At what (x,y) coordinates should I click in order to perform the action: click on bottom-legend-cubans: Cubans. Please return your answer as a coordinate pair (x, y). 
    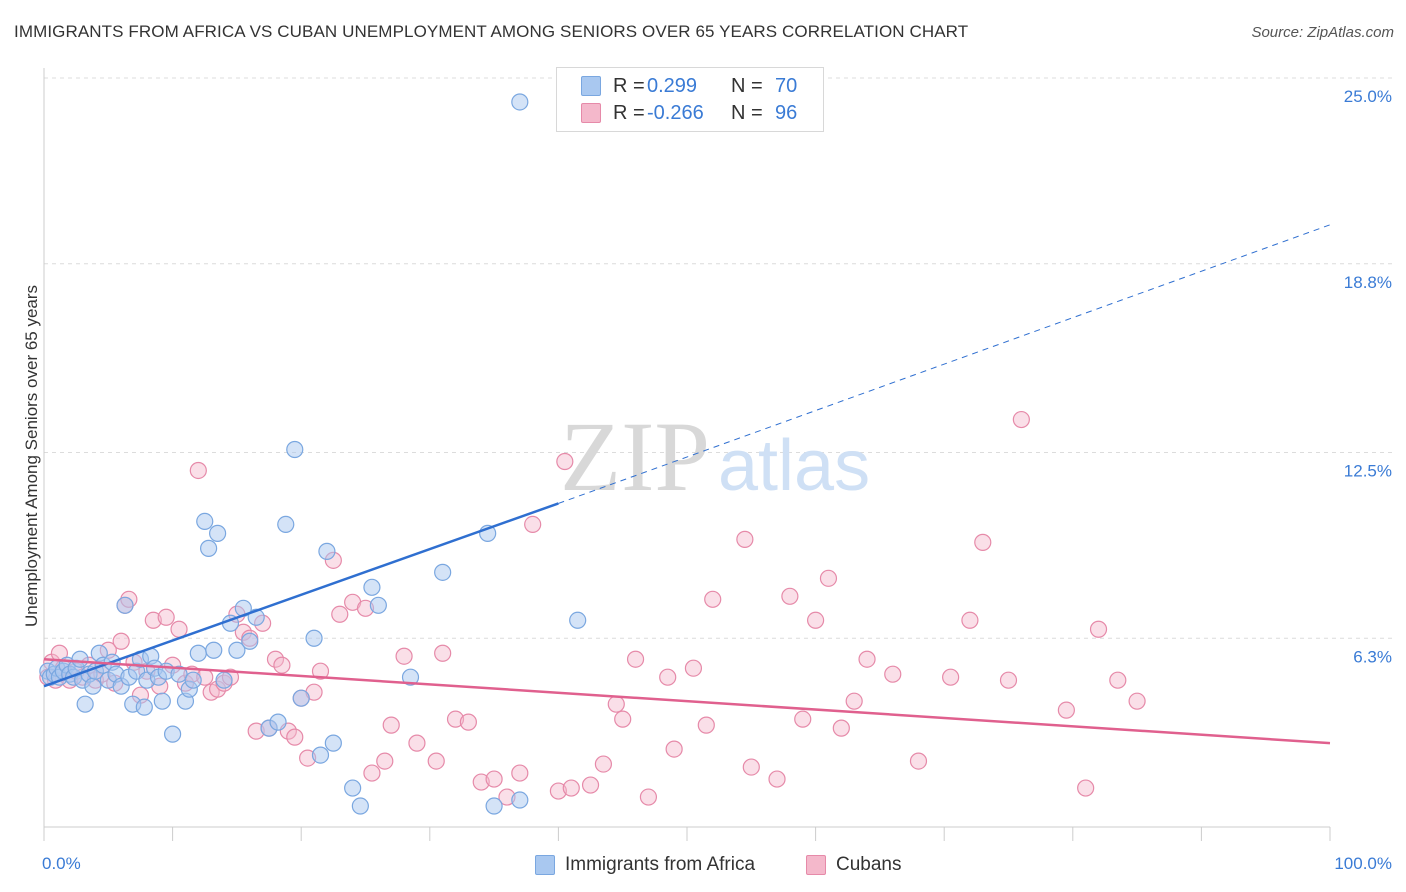
    Looking at the image, I should click on (854, 865).